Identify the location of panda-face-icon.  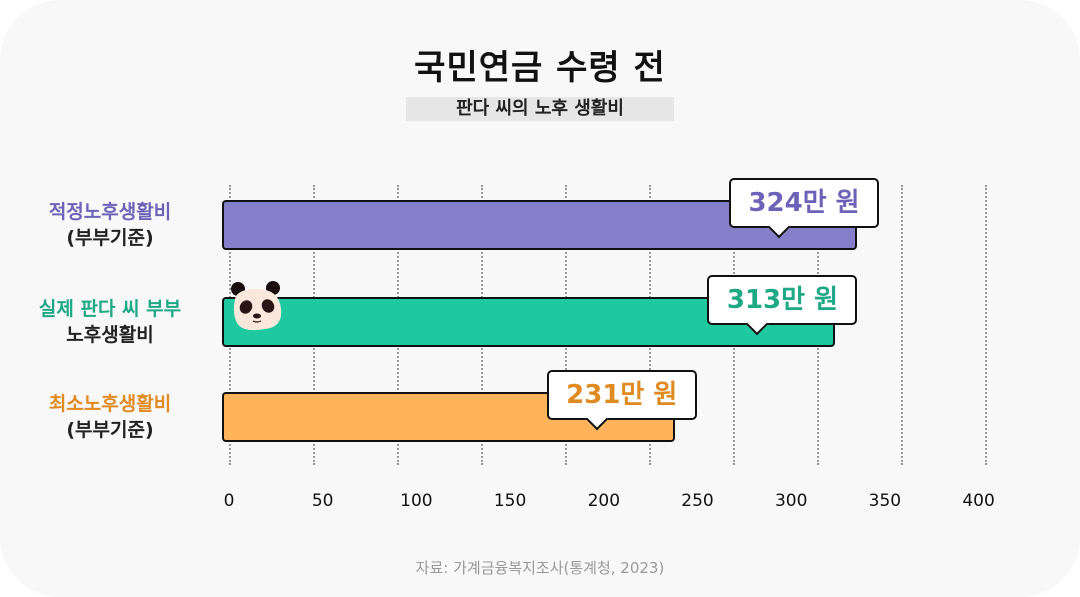
(256, 306).